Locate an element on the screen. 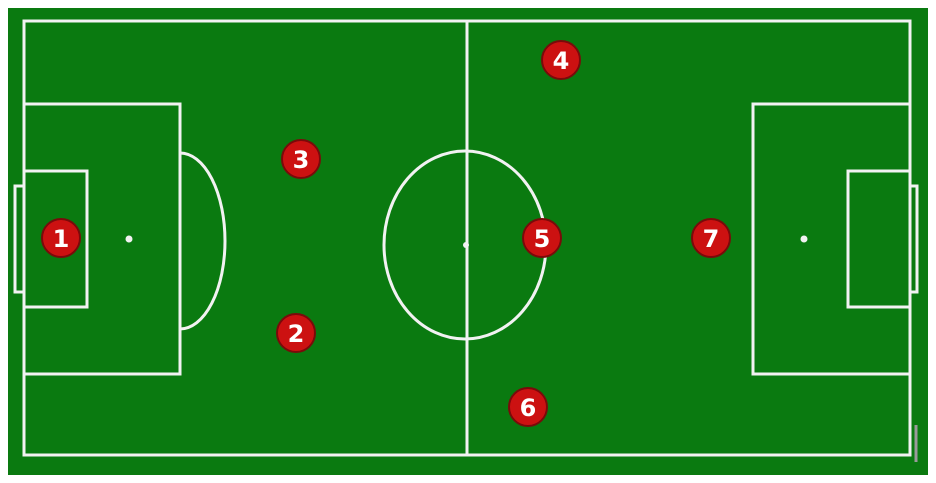 The width and height of the screenshot is (936, 483). right-goal is located at coordinates (913, 239).